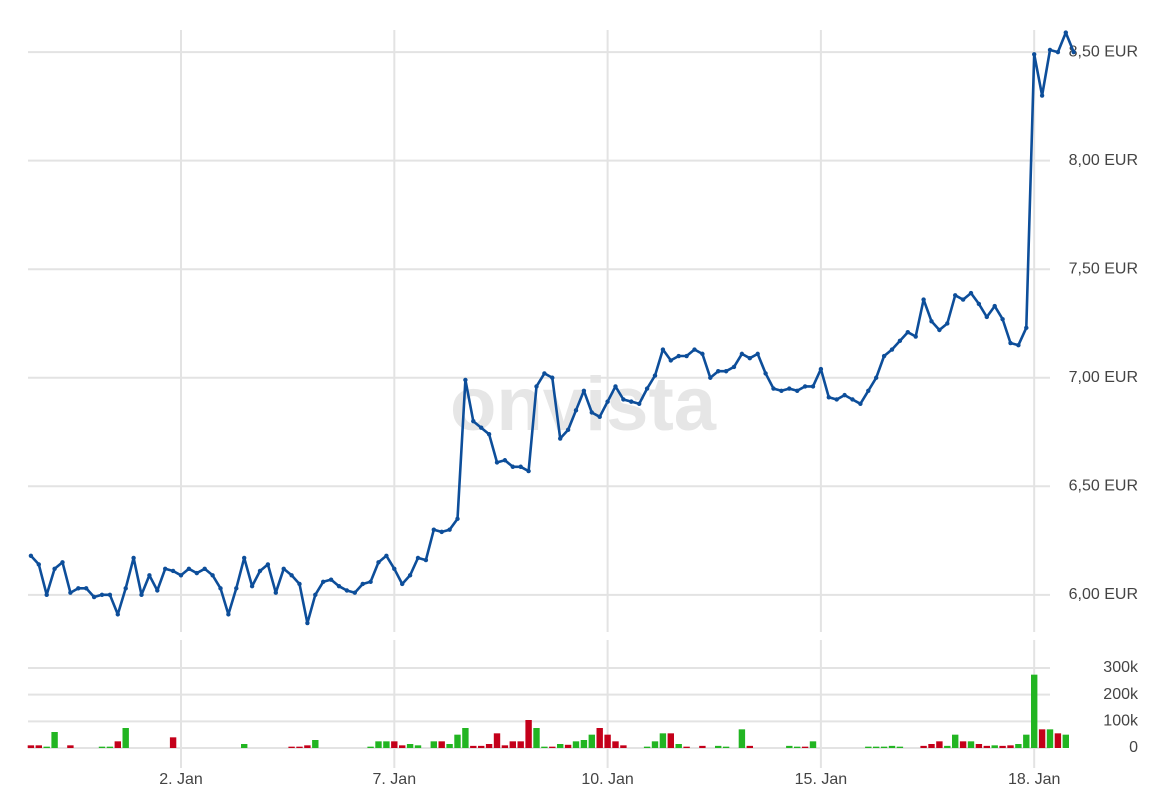  Describe the element at coordinates (1103, 486) in the screenshot. I see `y-tick-label: 6,50 EUR` at that location.